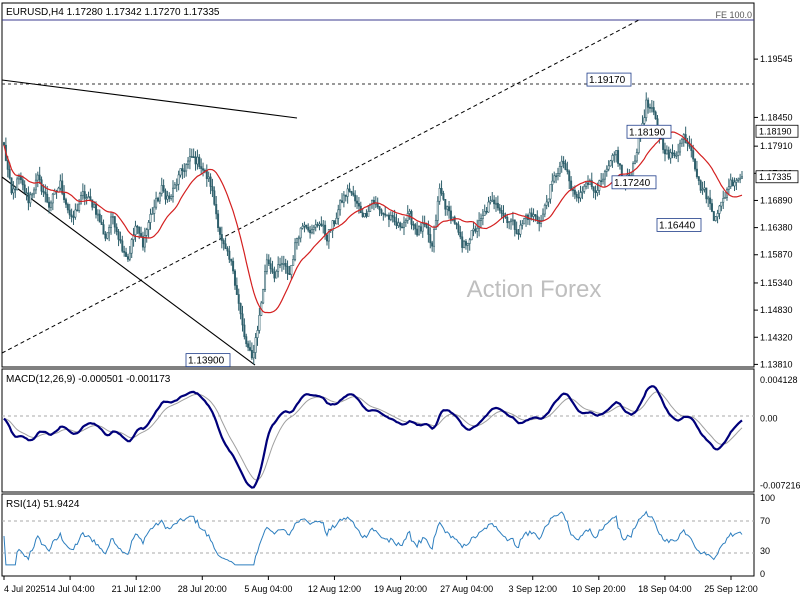 Image resolution: width=800 pixels, height=605 pixels. Describe the element at coordinates (776, 228) in the screenshot. I see `price-axis-label: 1.16380` at that location.